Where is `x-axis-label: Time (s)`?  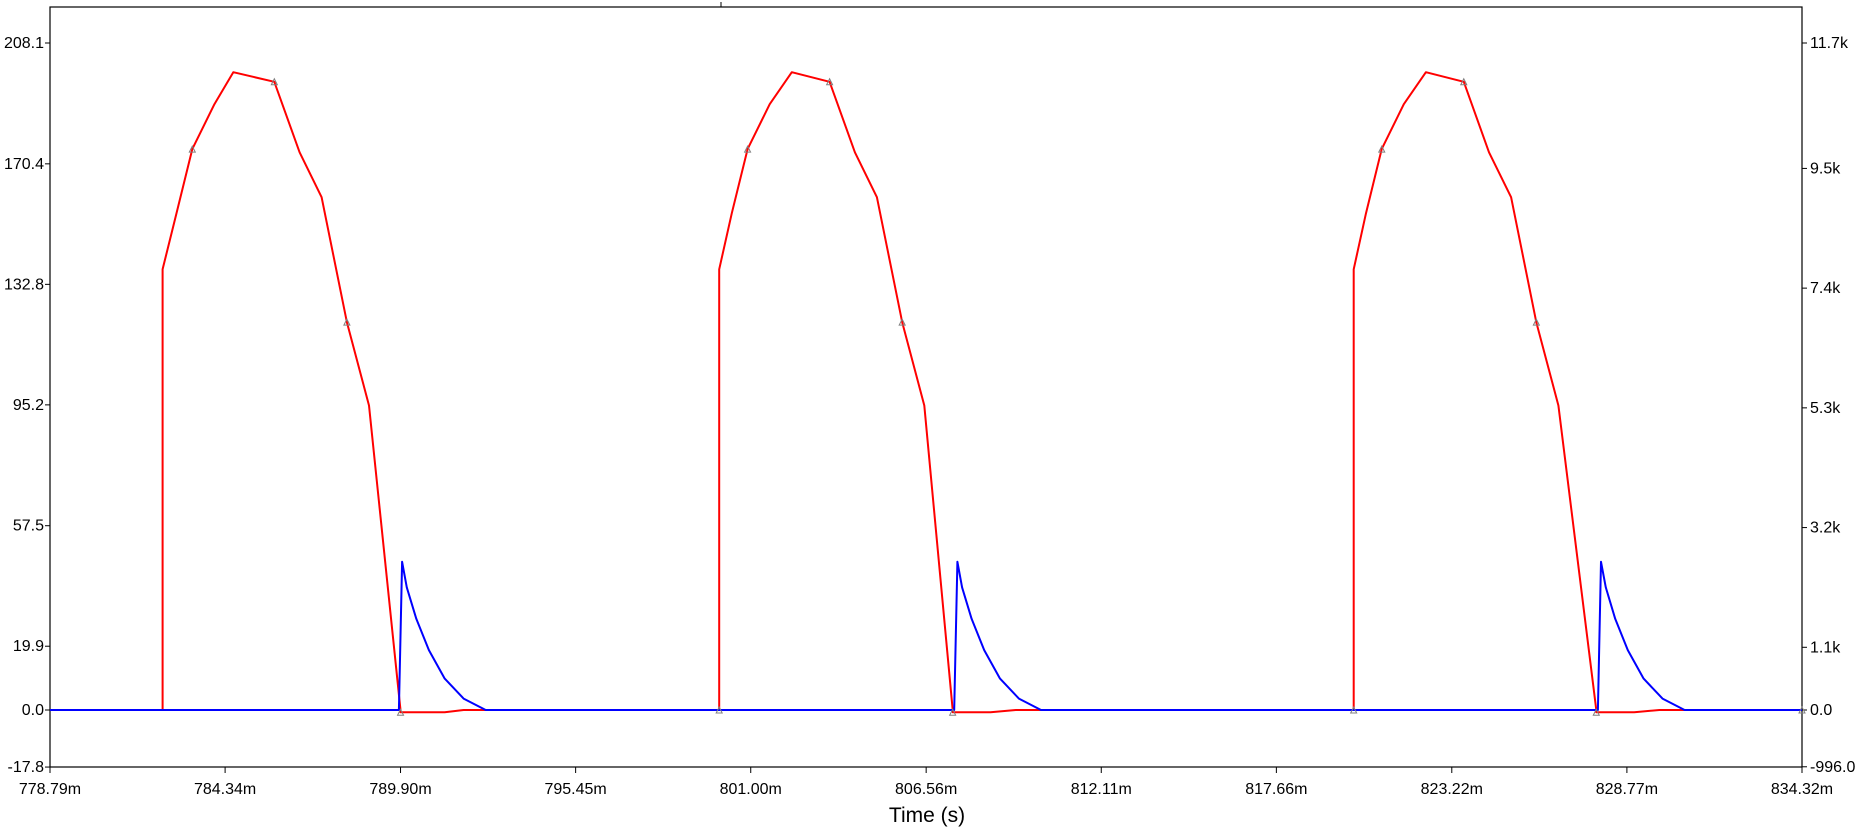
x-axis-label: Time (s) is located at coordinates (927, 815).